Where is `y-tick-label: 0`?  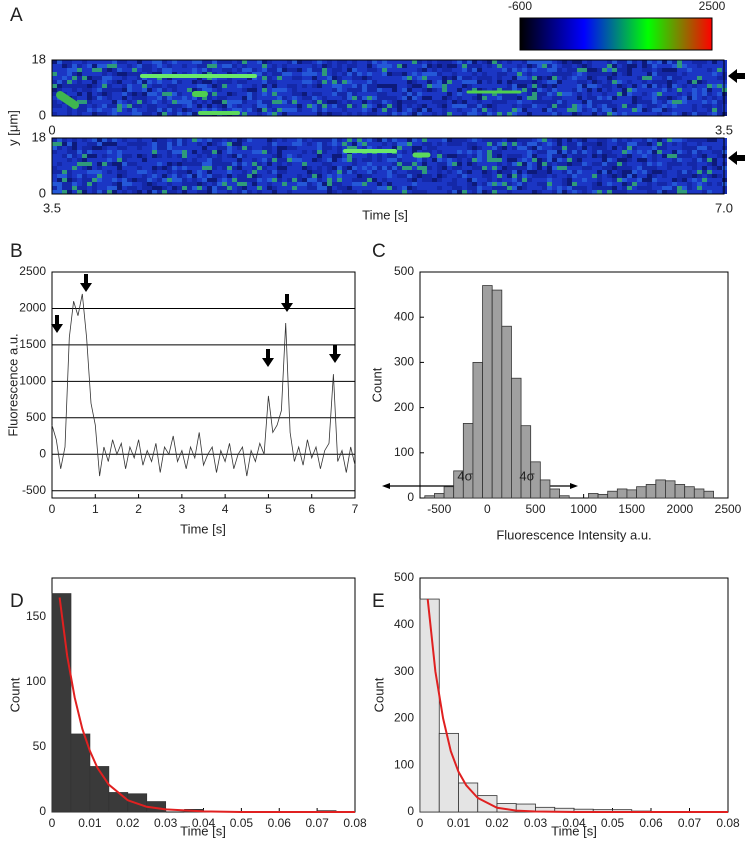
y-tick-label: 0 is located at coordinates (410, 811).